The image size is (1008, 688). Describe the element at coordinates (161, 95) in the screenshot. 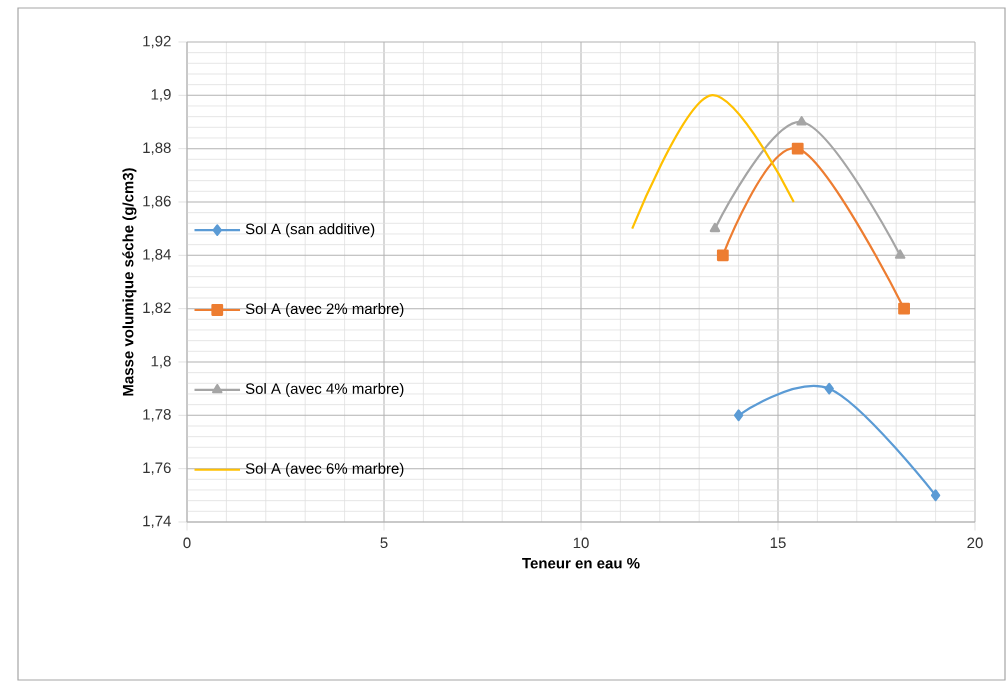

I see `y-tick-label: 1,9` at that location.